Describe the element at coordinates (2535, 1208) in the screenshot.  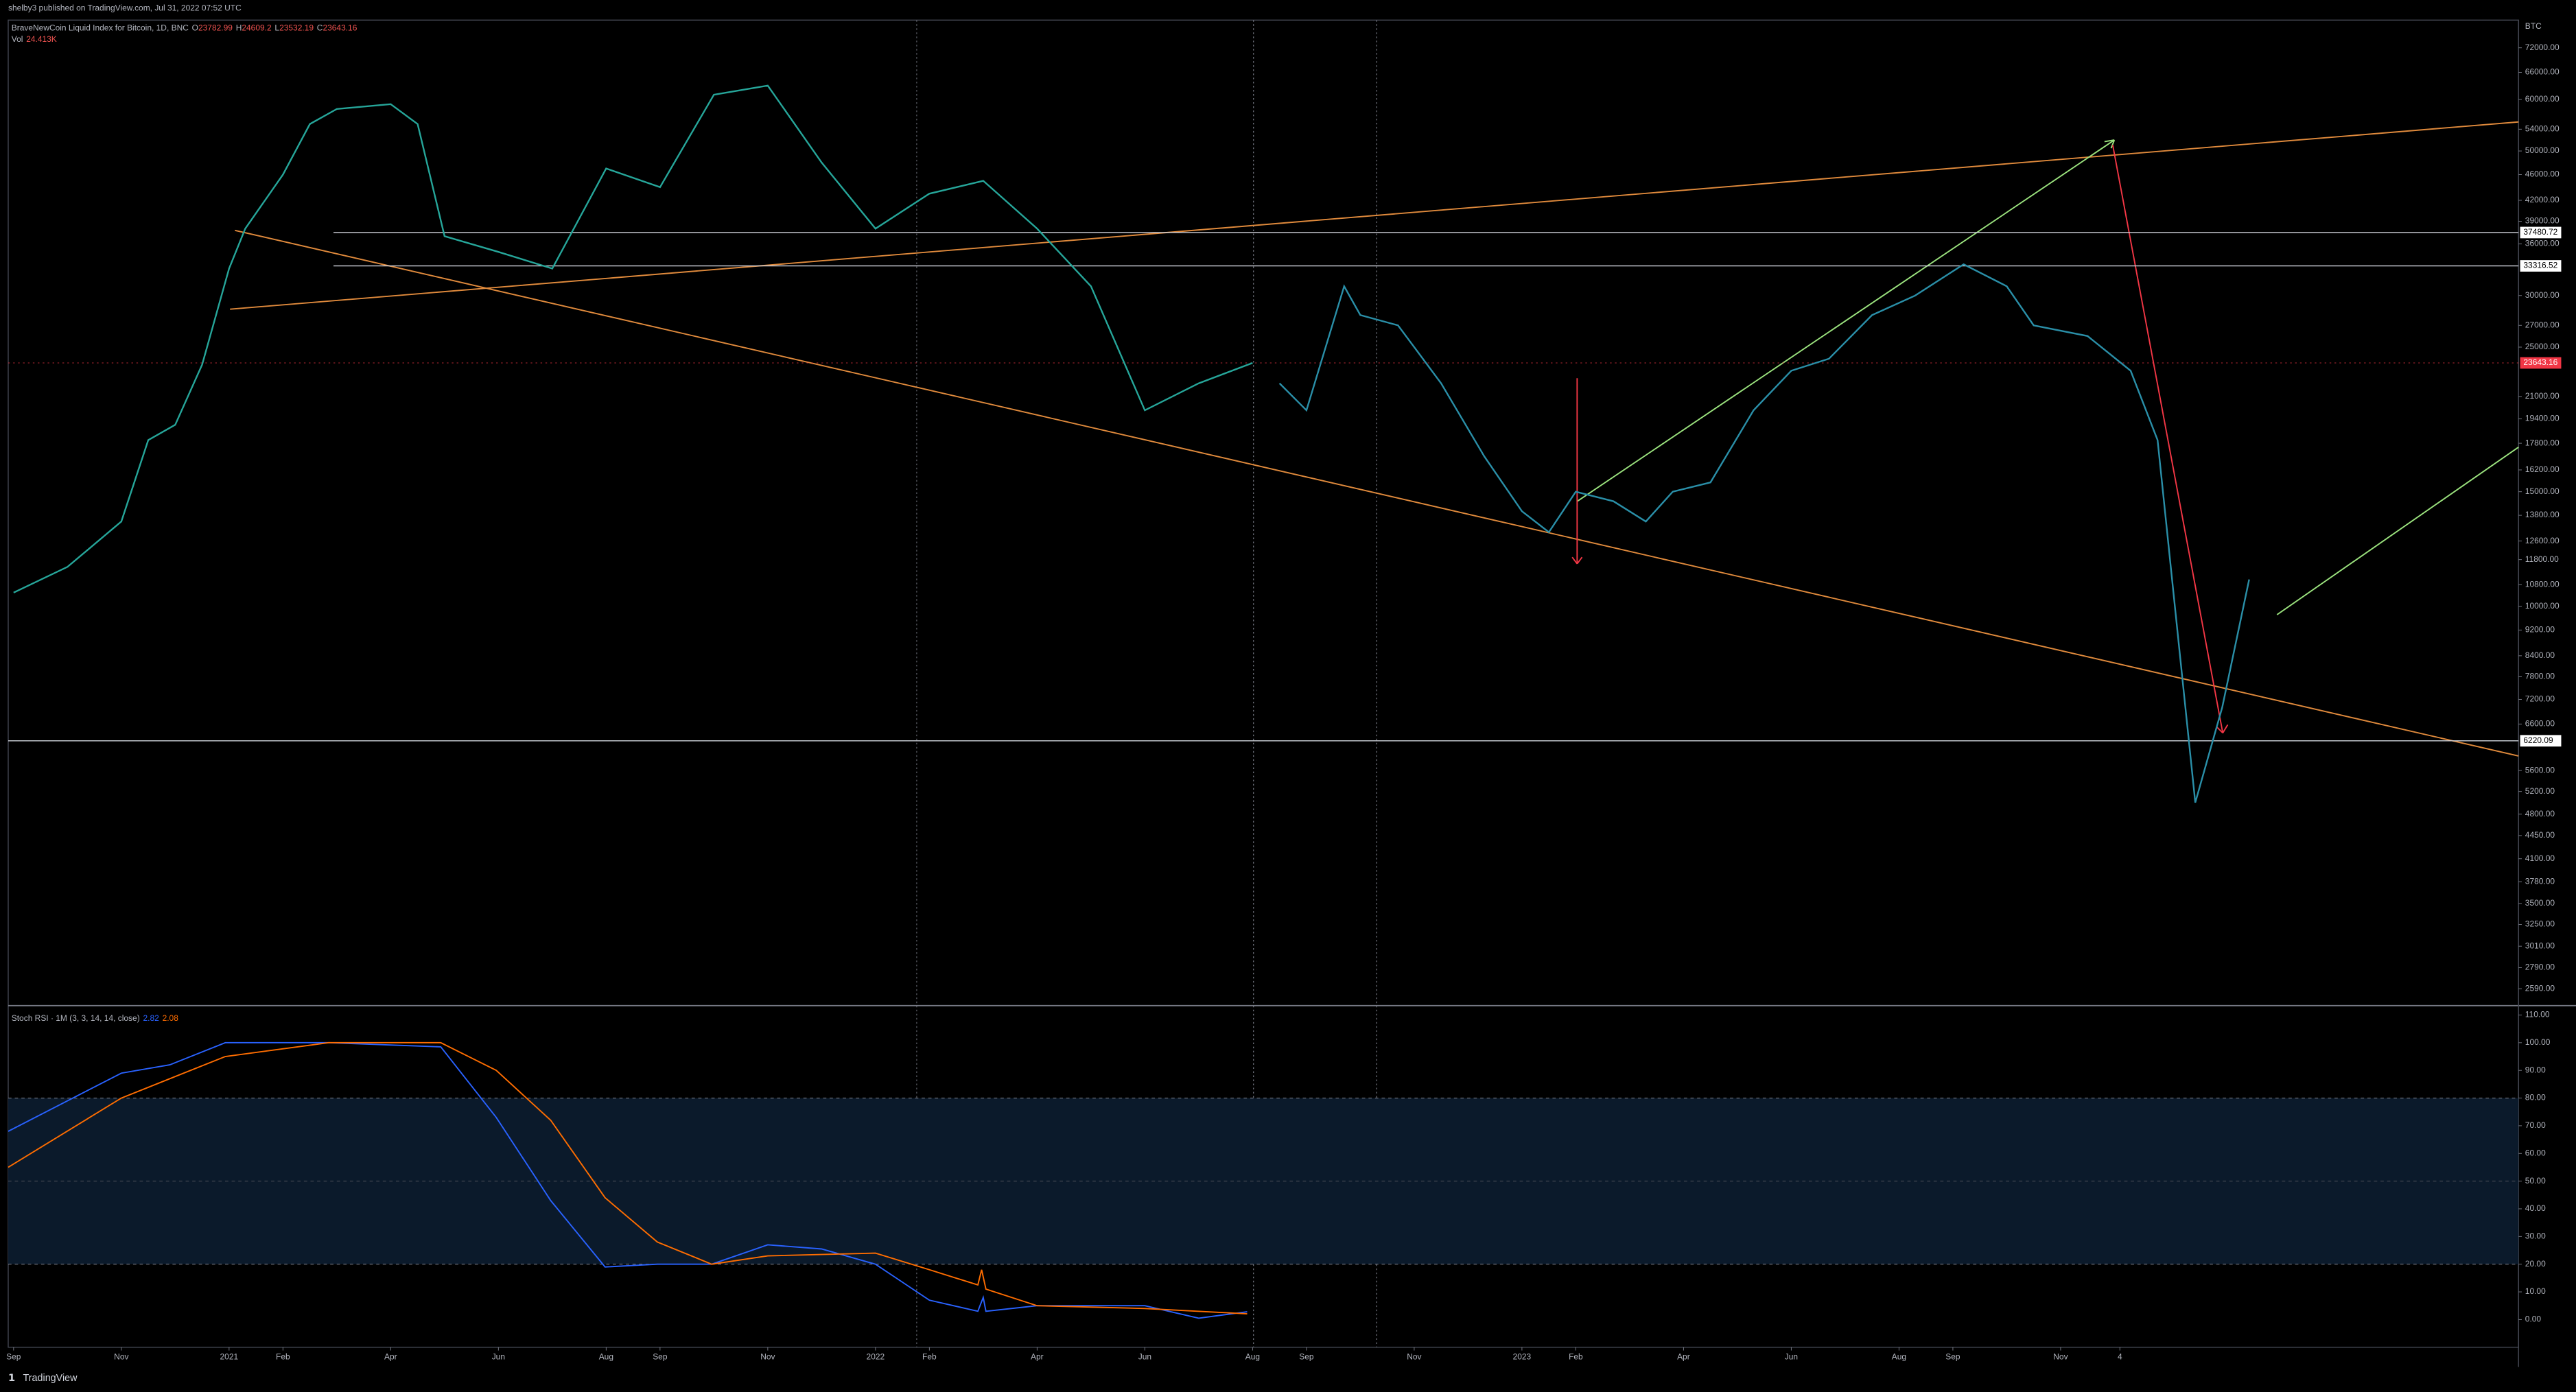
I see `y-tick-label: 40.00` at that location.